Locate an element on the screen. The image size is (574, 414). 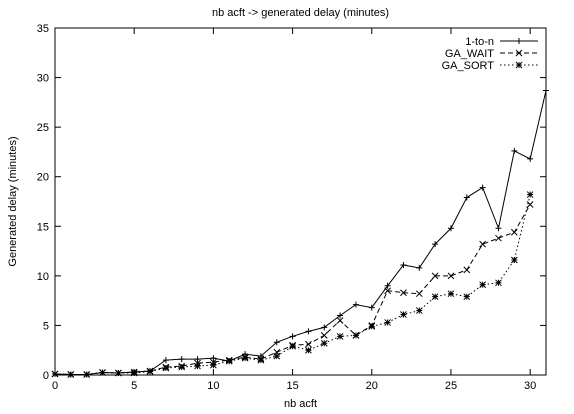
x-tick-label: 5 is located at coordinates (134, 386).